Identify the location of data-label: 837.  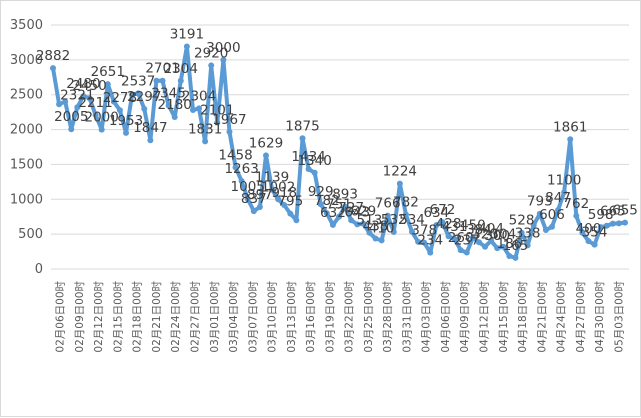
(254, 199).